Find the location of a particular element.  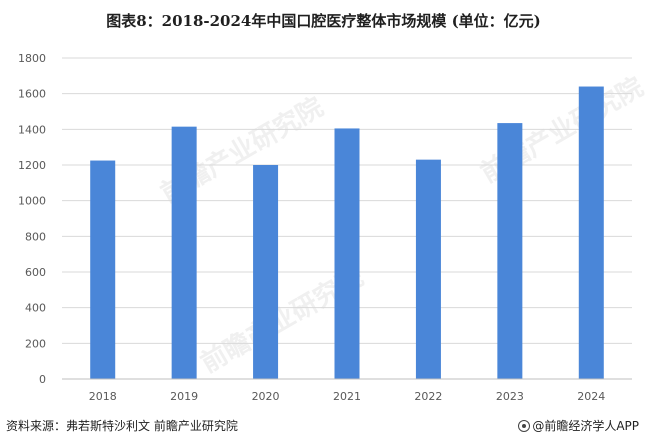

bar-2024 is located at coordinates (591, 233).